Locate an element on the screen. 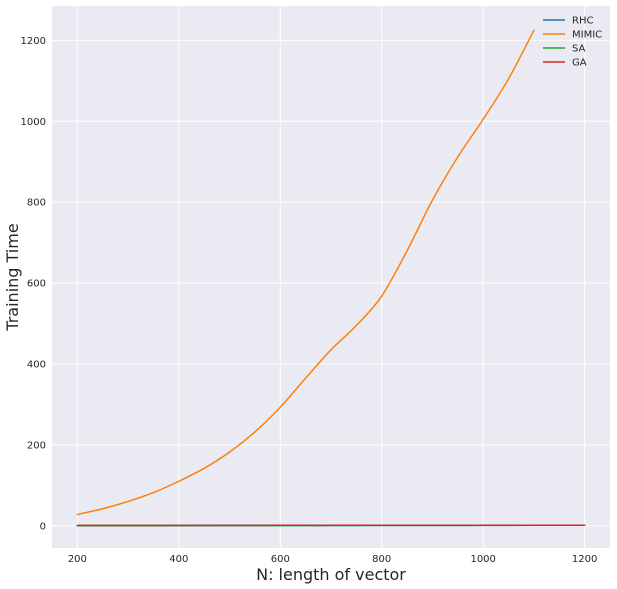 This screenshot has width=617, height=589. y-tick-label: 600 is located at coordinates (36, 284).